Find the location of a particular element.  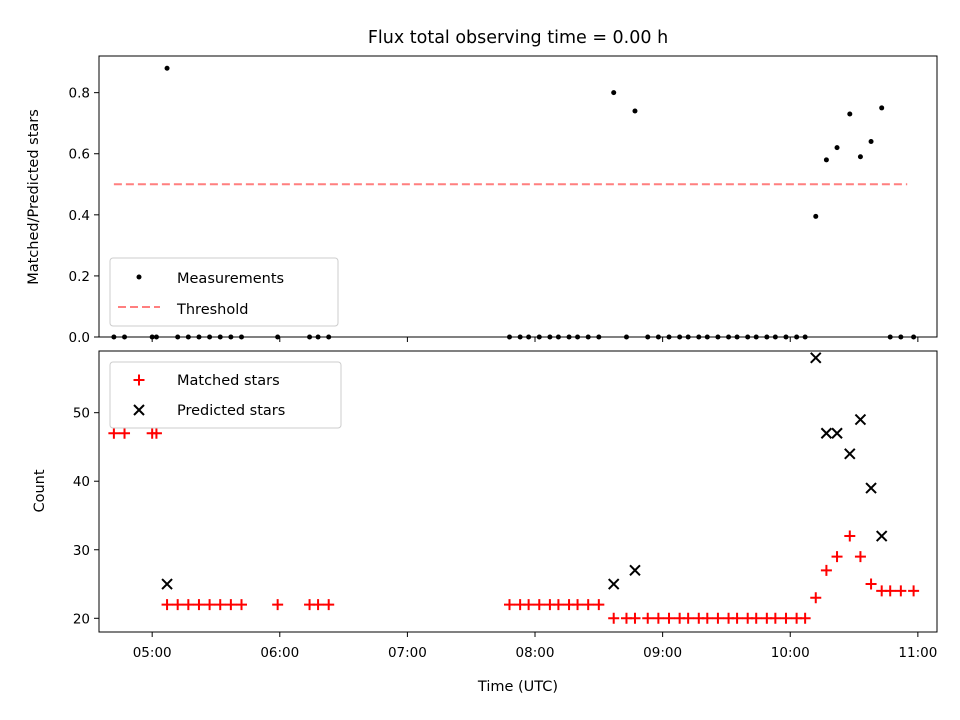

predicted-stars-legend-label: Predicted stars is located at coordinates (231, 411).